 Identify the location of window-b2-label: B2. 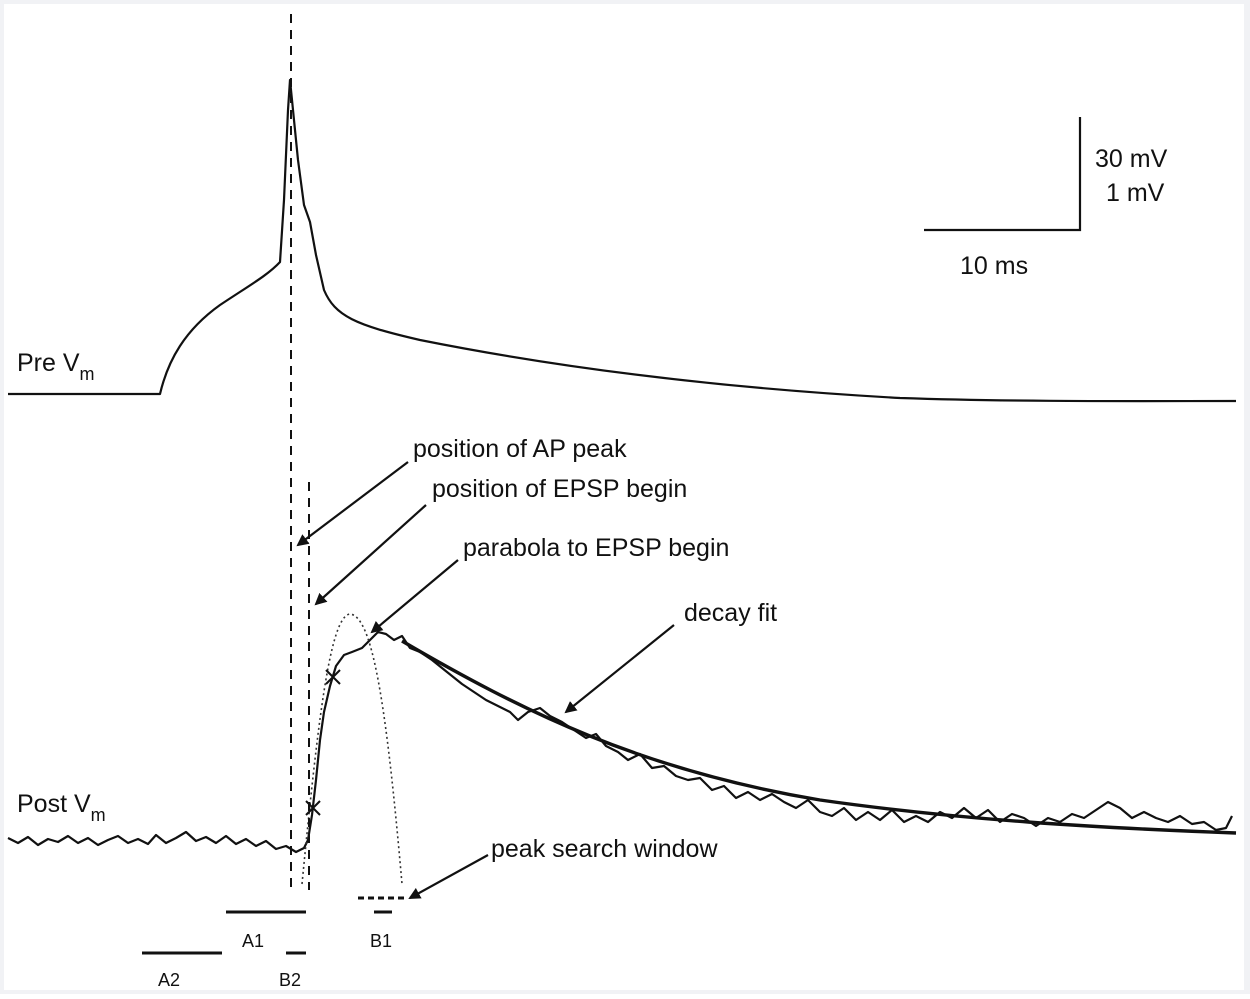
(290, 980).